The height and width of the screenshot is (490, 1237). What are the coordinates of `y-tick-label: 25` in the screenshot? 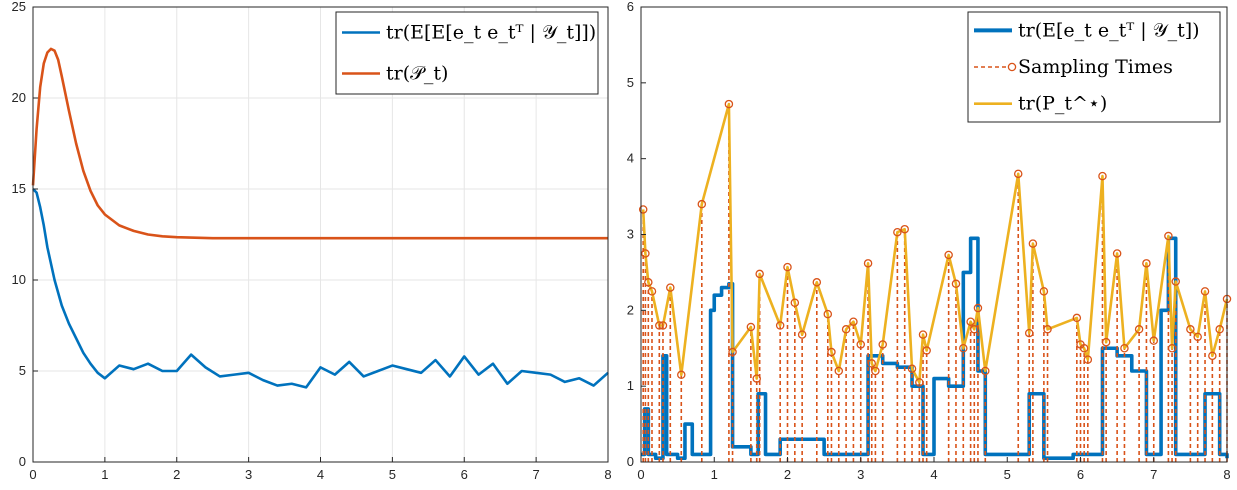 It's located at (19, 7).